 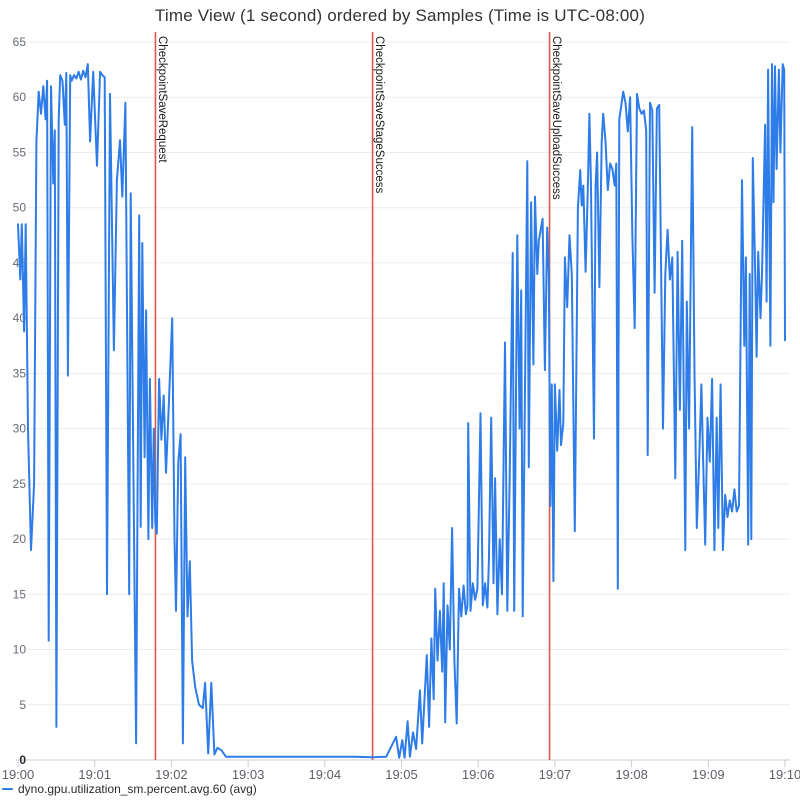 I want to click on y-tick-label: 35, so click(x=20, y=373).